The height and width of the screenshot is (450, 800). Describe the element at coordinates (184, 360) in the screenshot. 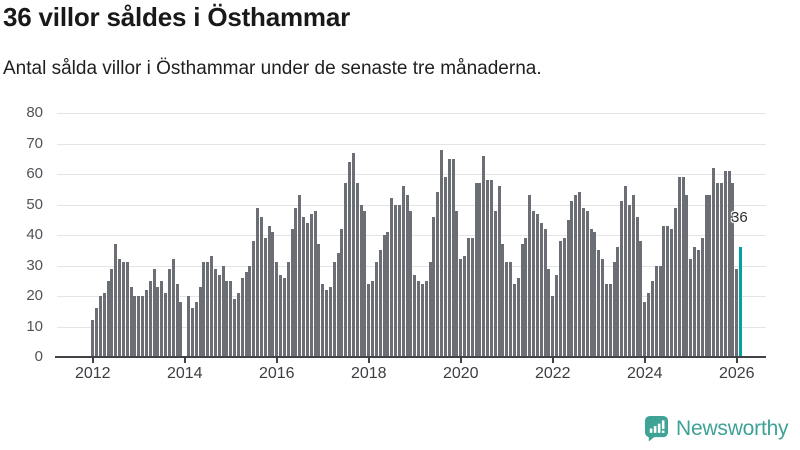

I see `x-axis-tick-2014` at that location.